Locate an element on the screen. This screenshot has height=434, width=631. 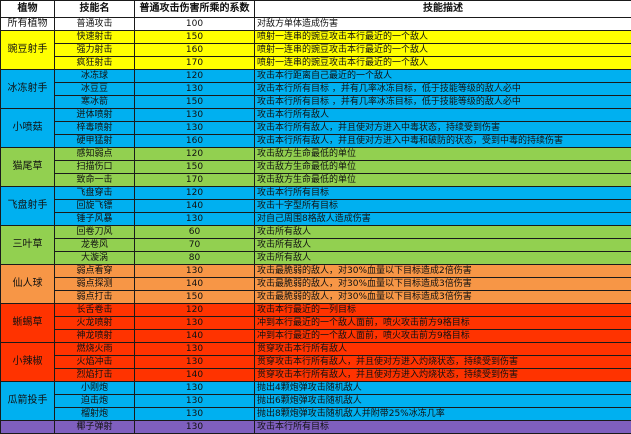
description-cell: 攻击最脆弱的敌人，对30%血量以下目标造成2倍伤害 is located at coordinates (443, 271).